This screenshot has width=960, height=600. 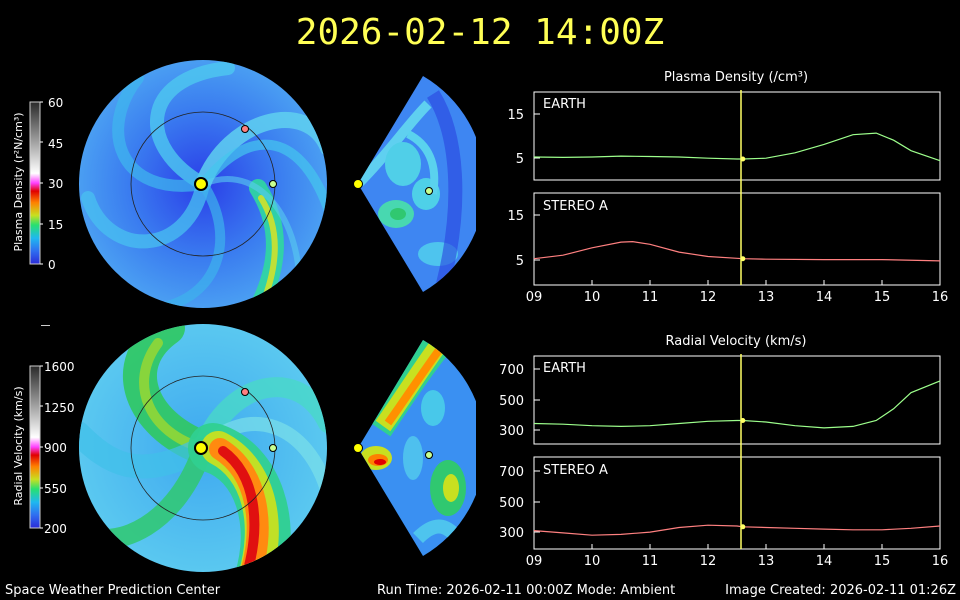 What do you see at coordinates (575, 470) in the screenshot?
I see `velocity-stereo-label: STEREO A` at bounding box center [575, 470].